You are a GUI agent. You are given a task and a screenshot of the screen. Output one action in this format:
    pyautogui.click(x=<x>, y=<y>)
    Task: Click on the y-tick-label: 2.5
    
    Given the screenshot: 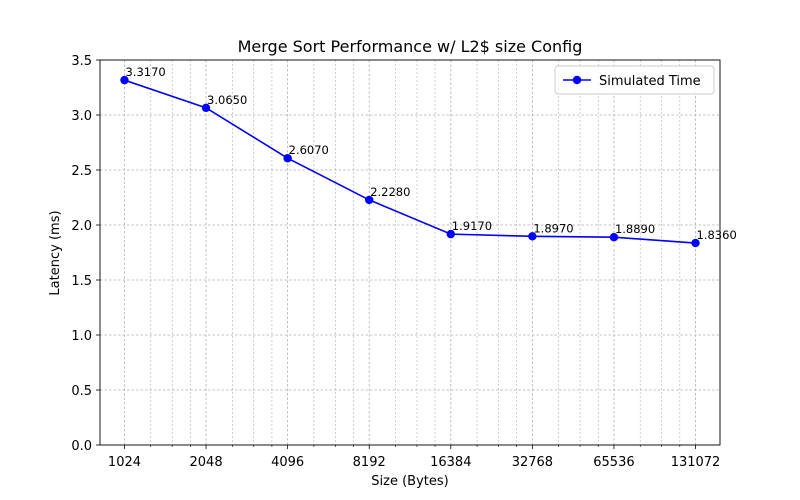 What is the action you would take?
    pyautogui.click(x=81, y=171)
    